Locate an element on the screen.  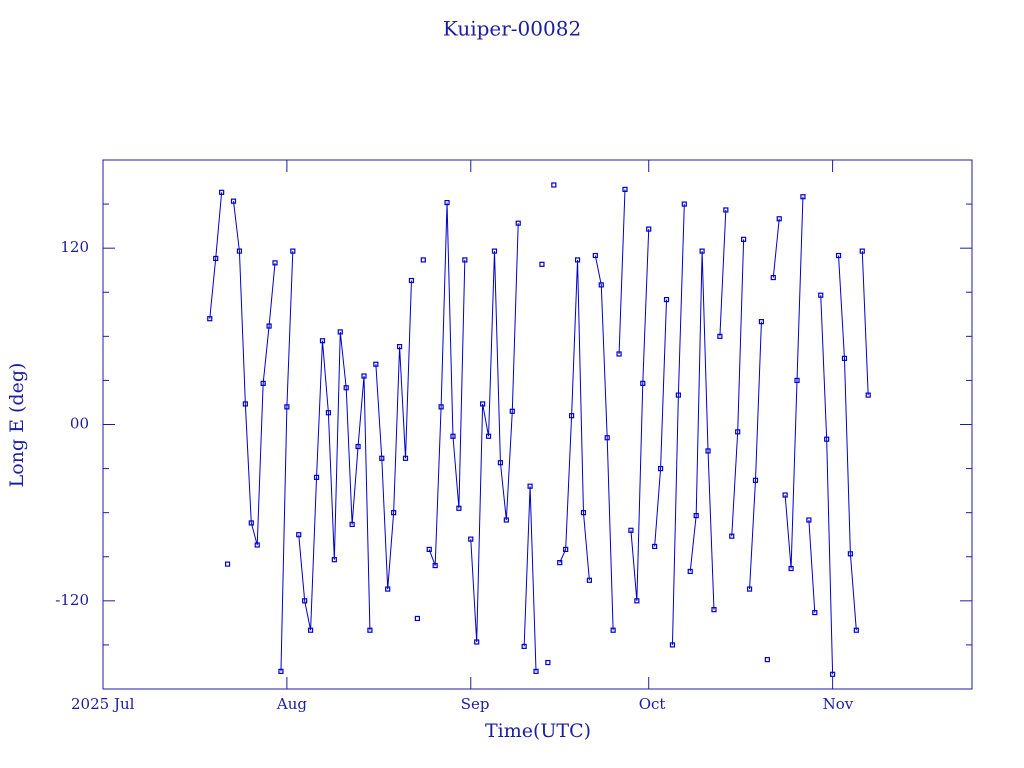
y-axis-label: Long E (deg) is located at coordinates (17, 425).